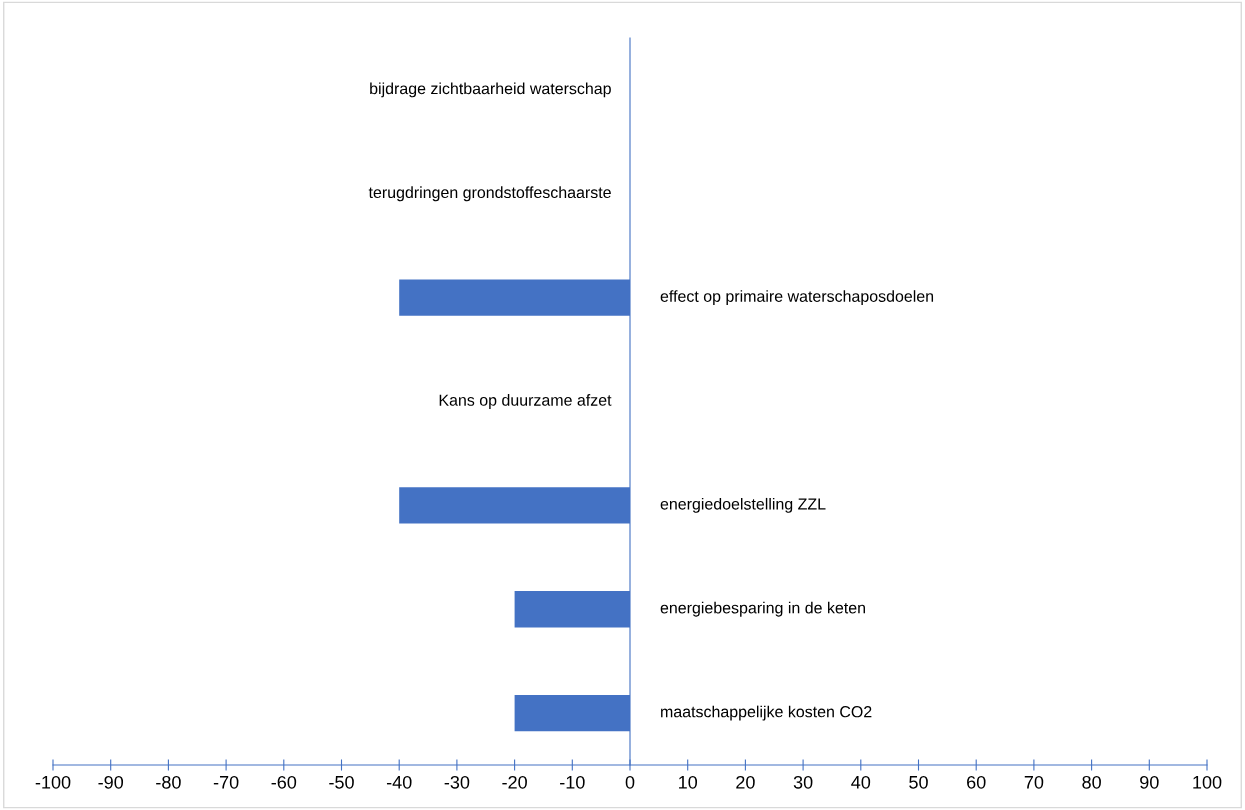 This screenshot has width=1245, height=810. What do you see at coordinates (797, 298) in the screenshot?
I see `y-tick-label: effect op primaire waterschaposdoelen` at bounding box center [797, 298].